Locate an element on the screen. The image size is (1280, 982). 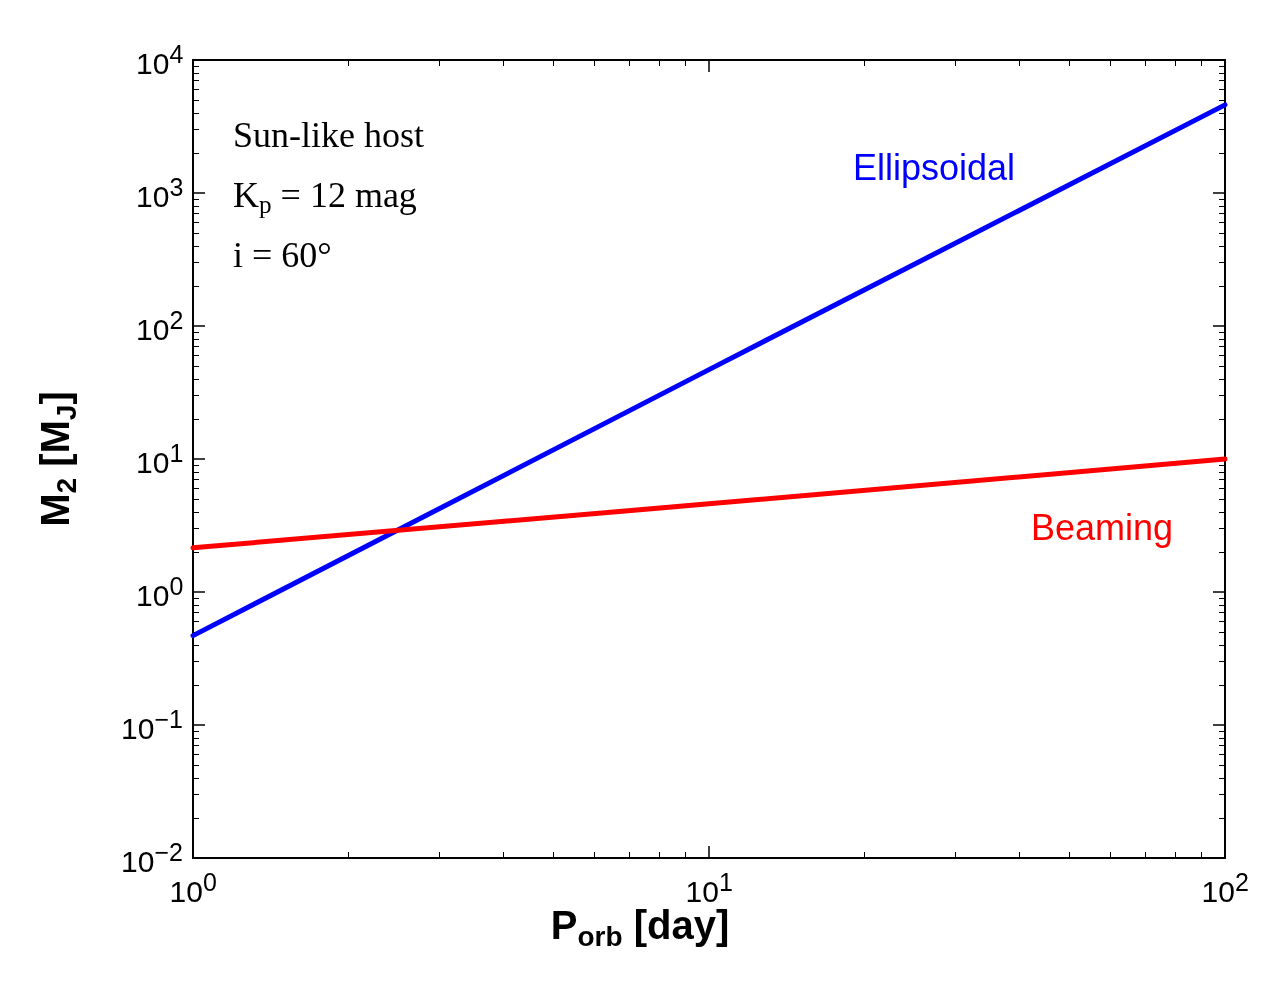
annotation: i = 60° is located at coordinates (282, 254).